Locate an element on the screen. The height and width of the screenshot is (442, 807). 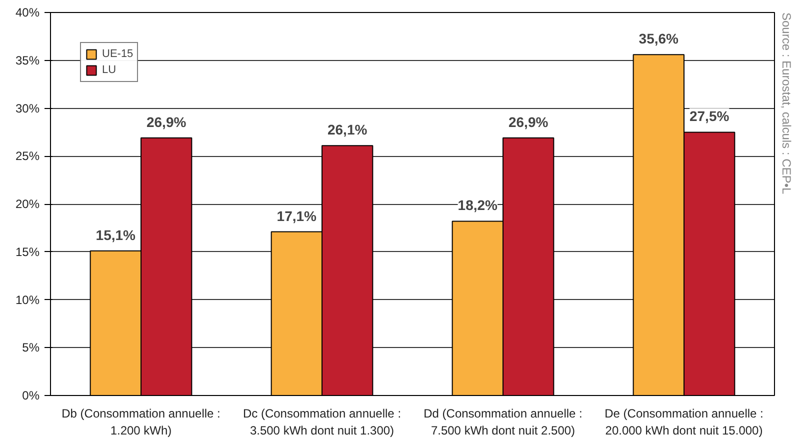
legend-label: UE-15 is located at coordinates (118, 54).